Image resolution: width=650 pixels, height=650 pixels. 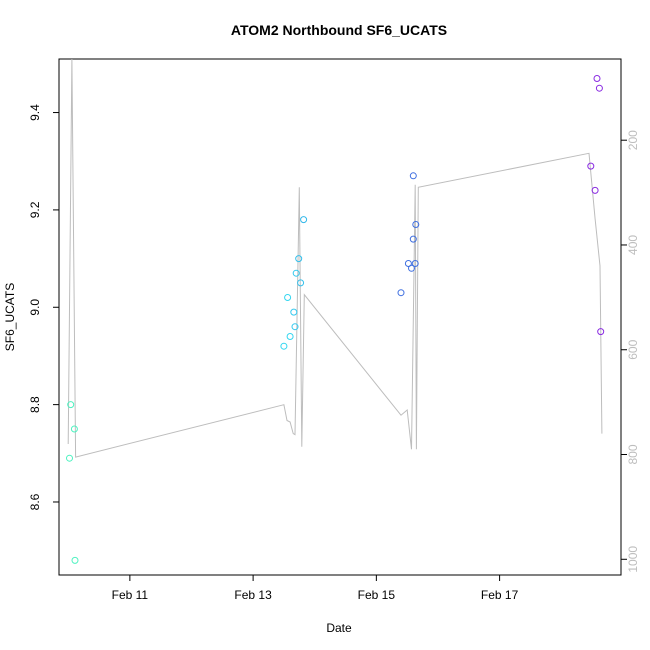 I want to click on y2-tick-label-2: 600, so click(x=633, y=349).